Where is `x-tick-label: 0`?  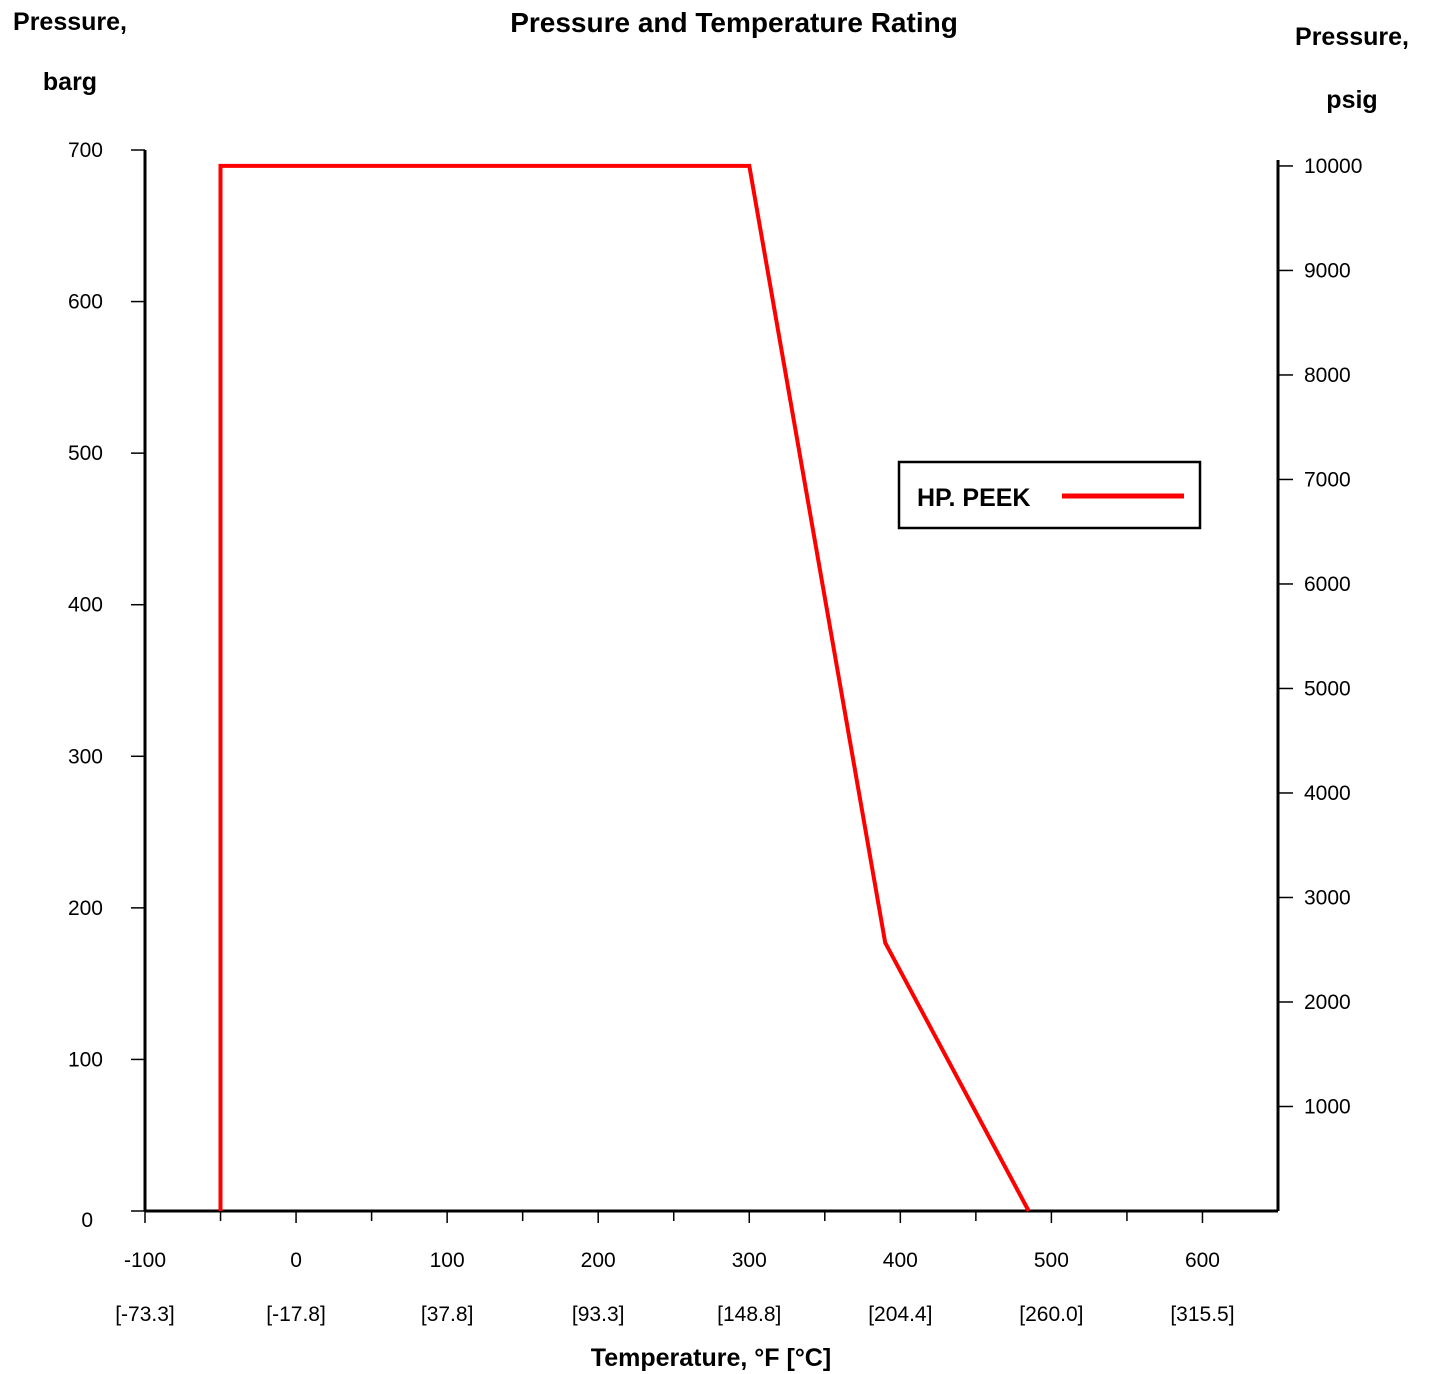
x-tick-label: 0 is located at coordinates (296, 1260).